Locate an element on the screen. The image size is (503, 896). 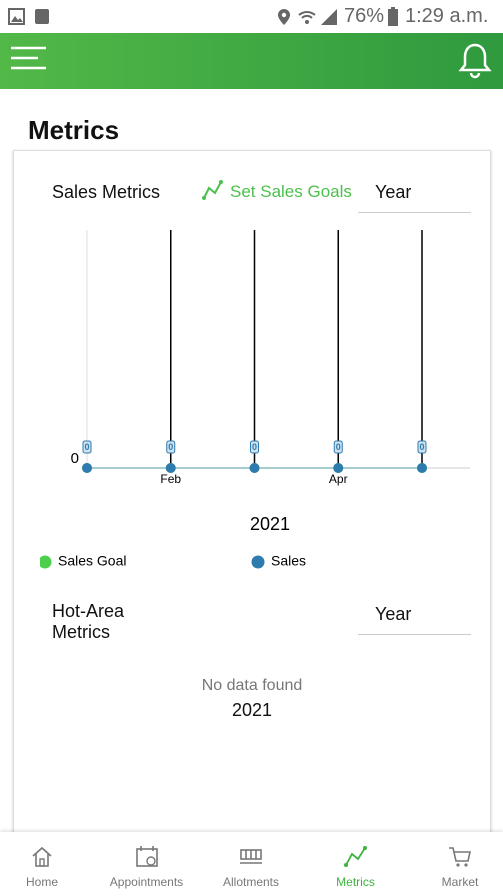
nav-item: Metrics is located at coordinates (356, 864).